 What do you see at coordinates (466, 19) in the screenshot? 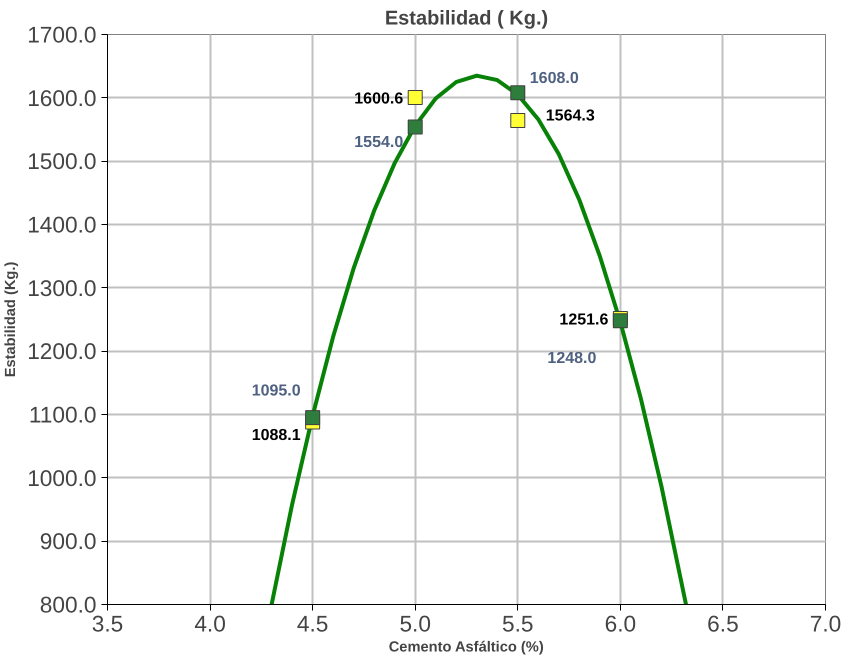
I see `chart-title: Estabilidad ( Kg.)` at bounding box center [466, 19].